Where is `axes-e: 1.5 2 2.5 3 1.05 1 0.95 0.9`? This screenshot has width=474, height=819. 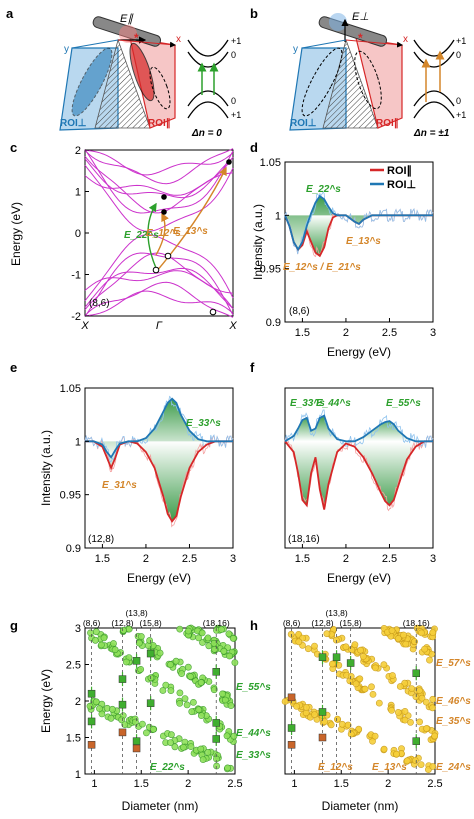 axes-e: 1.5 2 2.5 3 1.05 1 0.95 0.9 is located at coordinates (148, 474).